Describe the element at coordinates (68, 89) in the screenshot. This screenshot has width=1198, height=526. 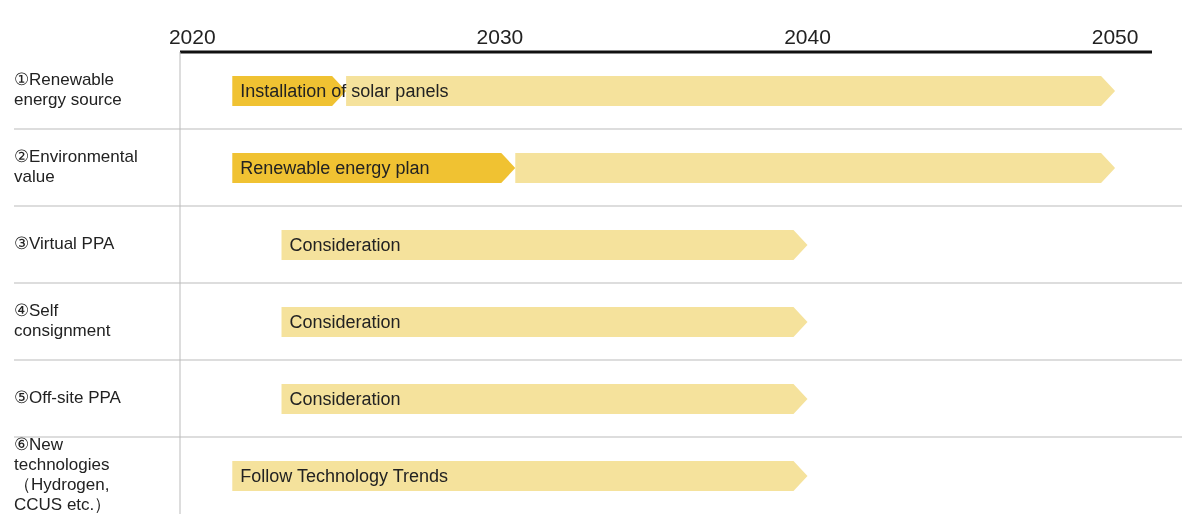
I see `y-tick-label: ①Renewable energy source` at that location.